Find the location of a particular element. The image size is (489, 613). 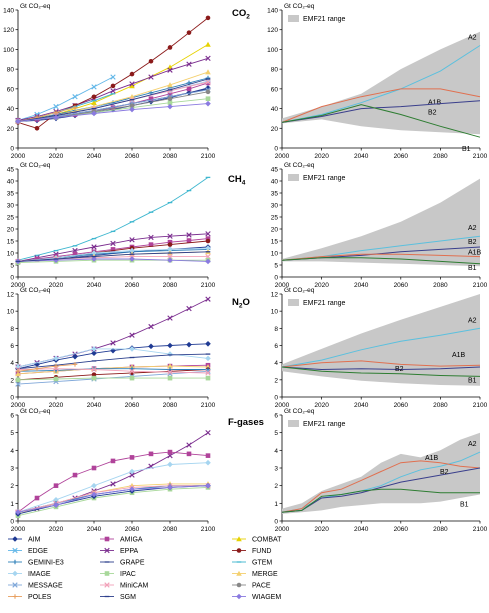

series-sgm is located at coordinates (113, 257).